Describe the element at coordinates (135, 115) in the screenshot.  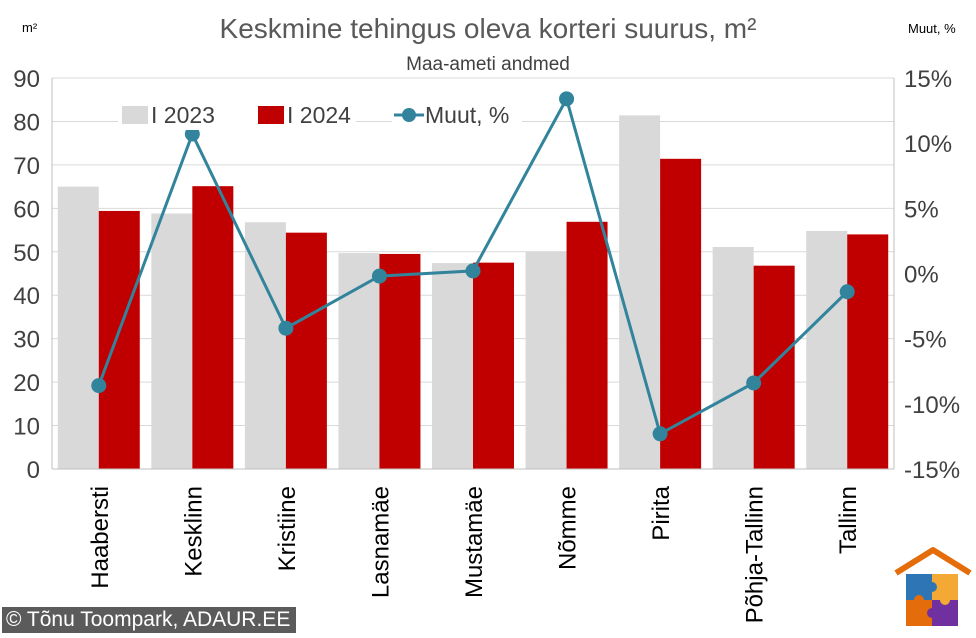
I see `legend-swatch-i-2023` at that location.